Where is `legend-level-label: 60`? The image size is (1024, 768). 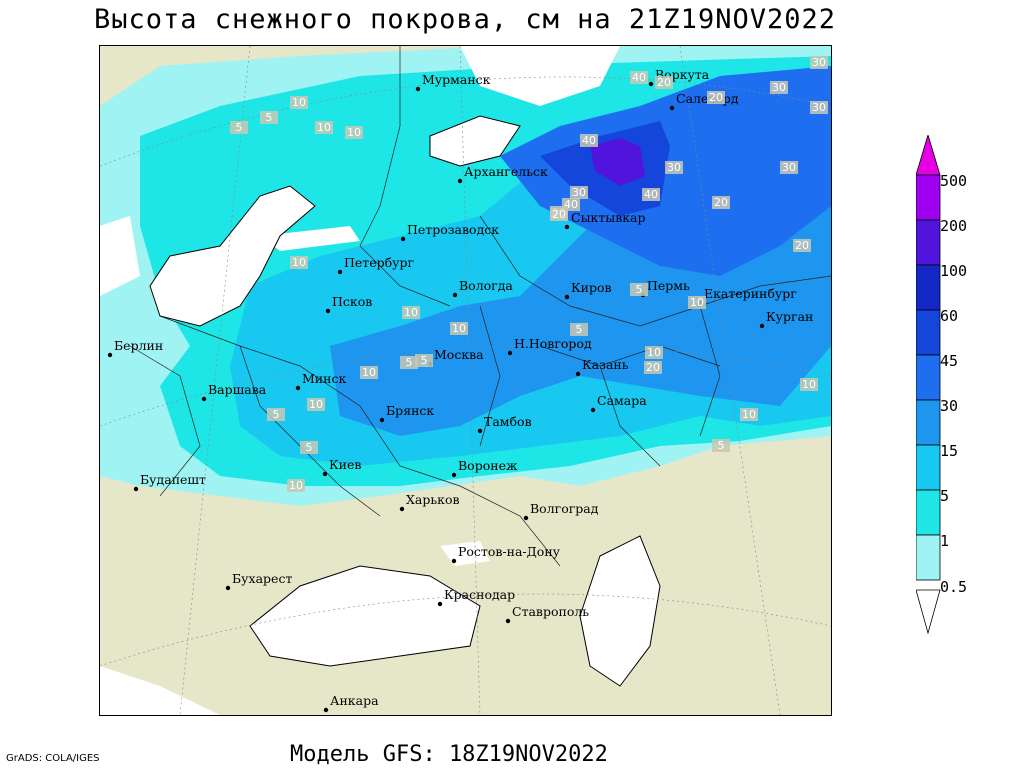
legend-level-label: 60 is located at coordinates (949, 316).